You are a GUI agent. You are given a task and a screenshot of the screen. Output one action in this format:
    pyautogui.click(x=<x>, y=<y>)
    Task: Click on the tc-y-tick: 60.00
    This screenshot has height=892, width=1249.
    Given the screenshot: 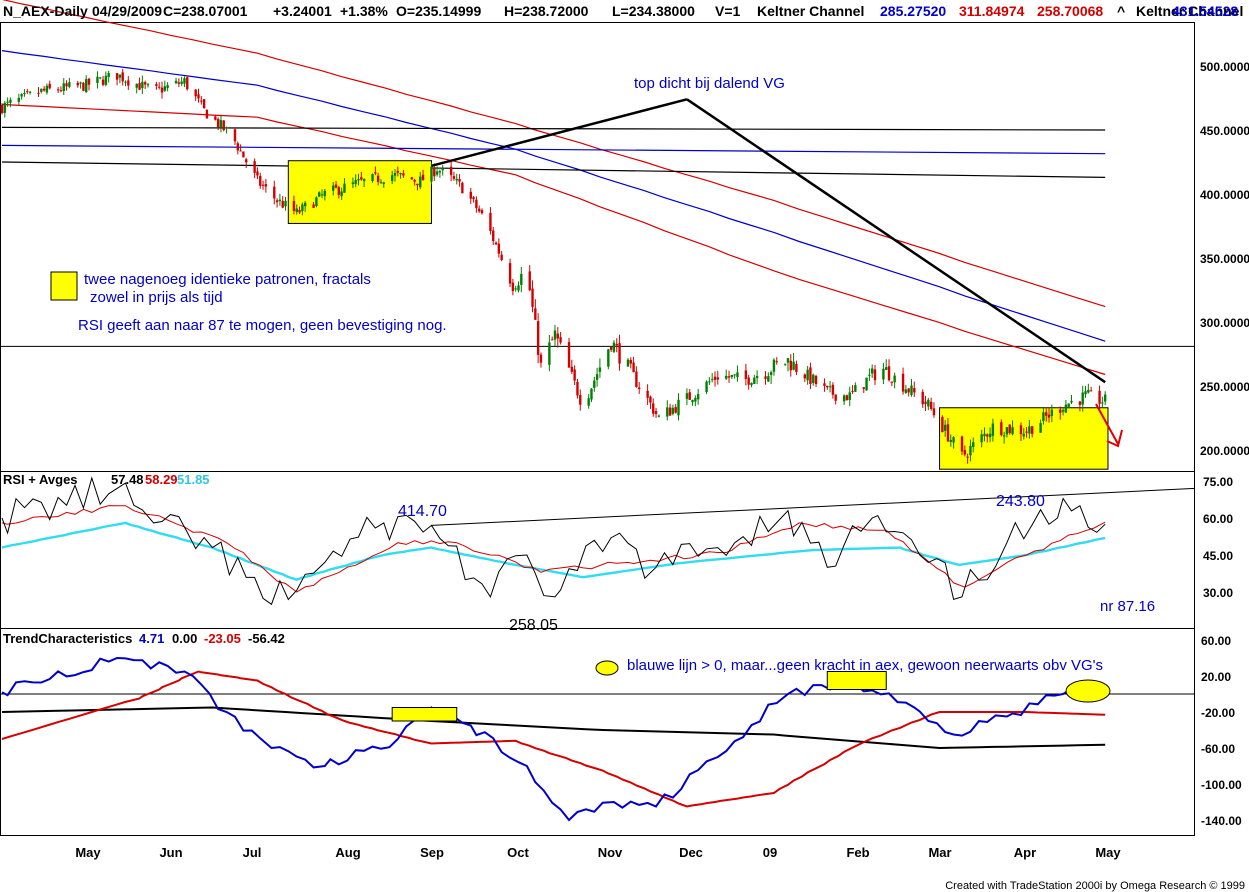 What is the action you would take?
    pyautogui.click(x=1216, y=641)
    